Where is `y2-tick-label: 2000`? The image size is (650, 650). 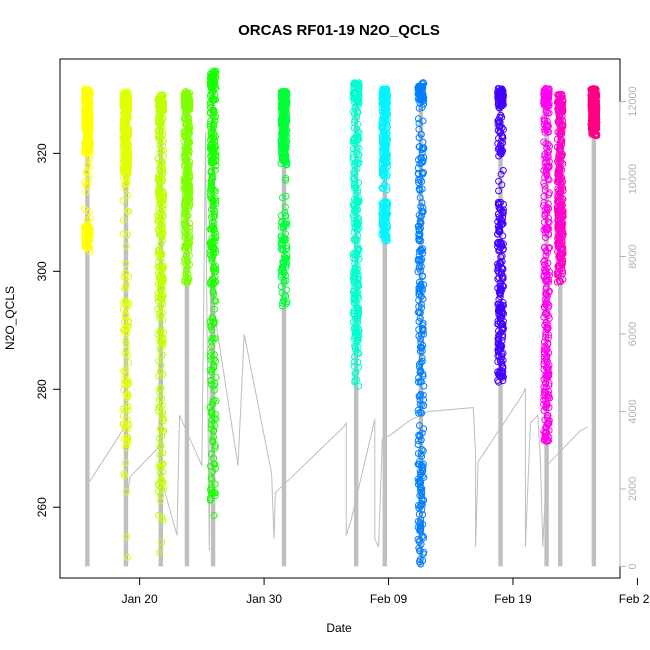
y2-tick-label: 2000 is located at coordinates (633, 489).